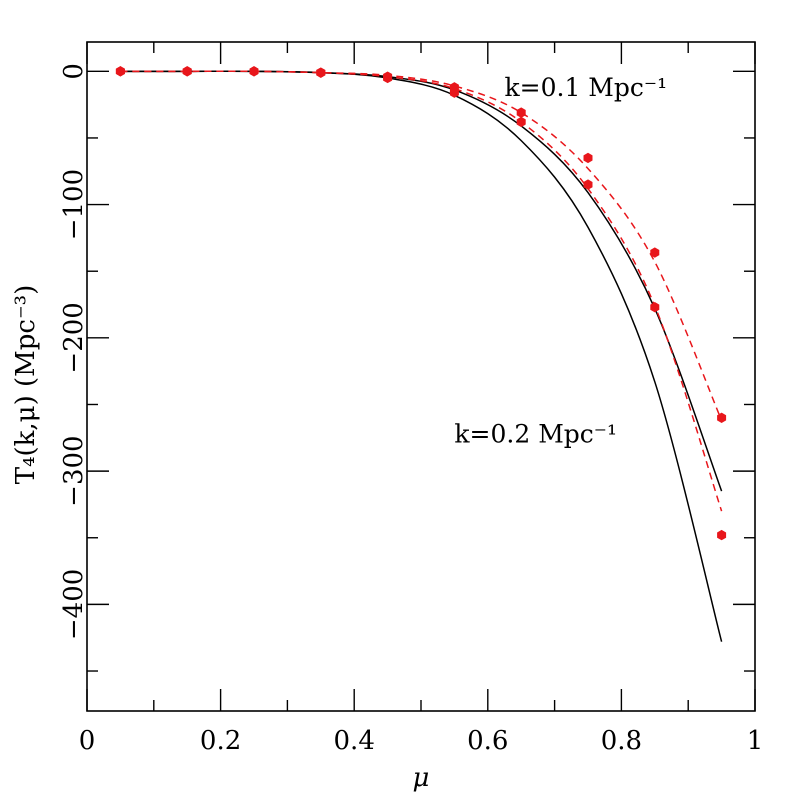 This screenshot has height=797, width=797. What do you see at coordinates (586, 87) in the screenshot?
I see `chart-annotation: k=0.1 Mpc⁻¹` at bounding box center [586, 87].